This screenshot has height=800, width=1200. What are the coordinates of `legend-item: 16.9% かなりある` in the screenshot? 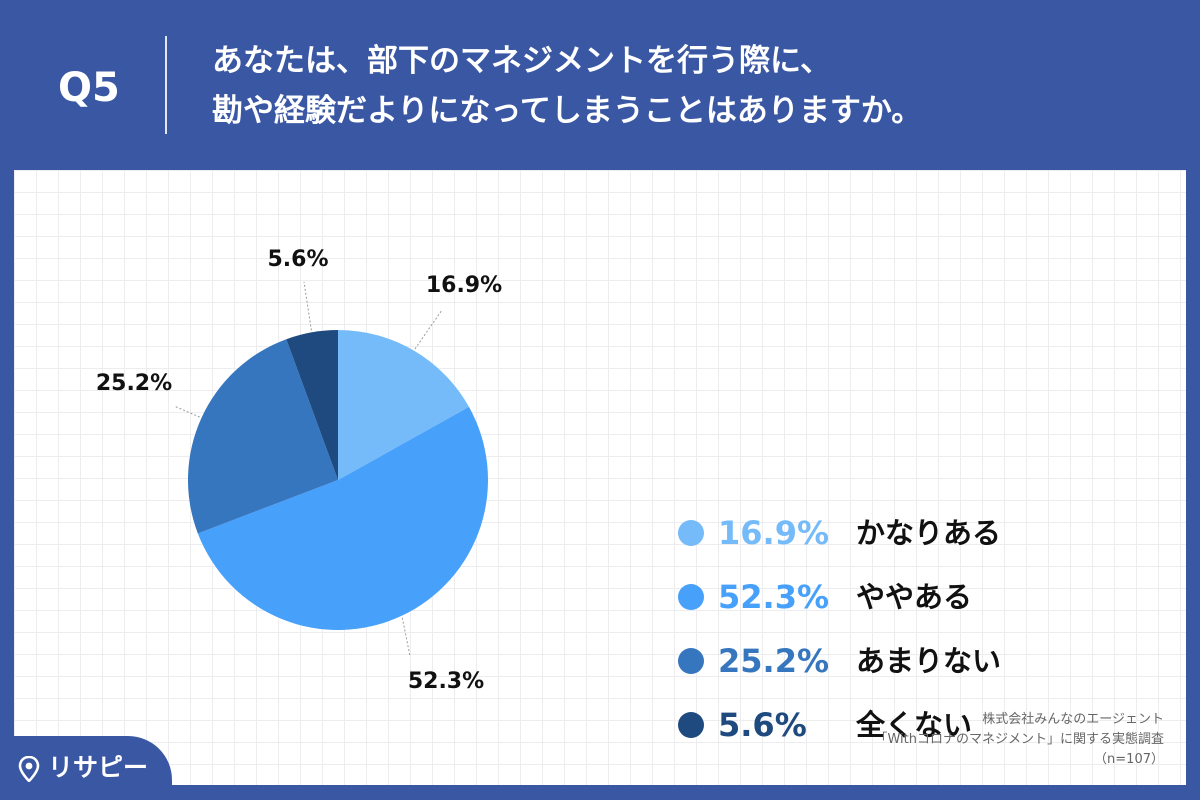 It's located at (876, 532).